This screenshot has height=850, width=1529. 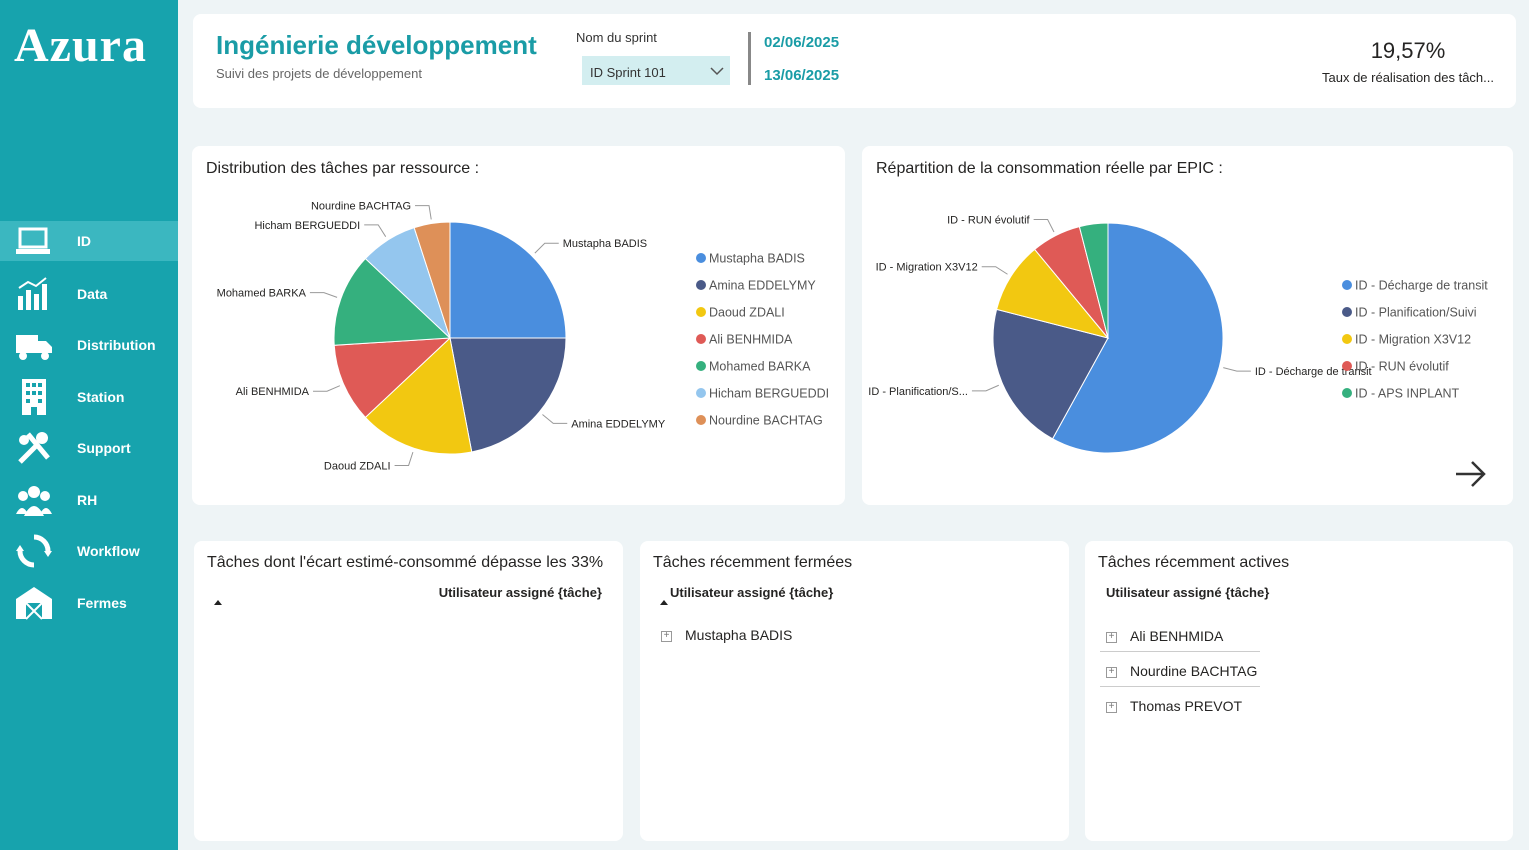 What do you see at coordinates (116, 345) in the screenshot?
I see `menu-label: Distribution` at bounding box center [116, 345].